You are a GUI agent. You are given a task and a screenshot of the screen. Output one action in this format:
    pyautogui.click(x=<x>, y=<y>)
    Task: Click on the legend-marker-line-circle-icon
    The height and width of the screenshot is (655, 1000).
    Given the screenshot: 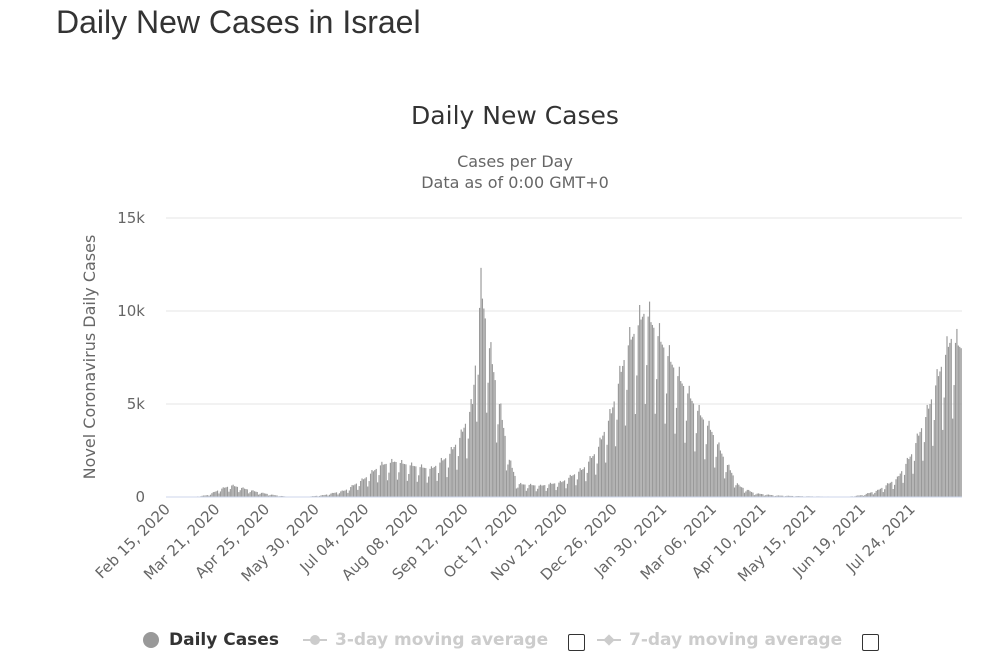 What is the action you would take?
    pyautogui.click(x=315, y=640)
    